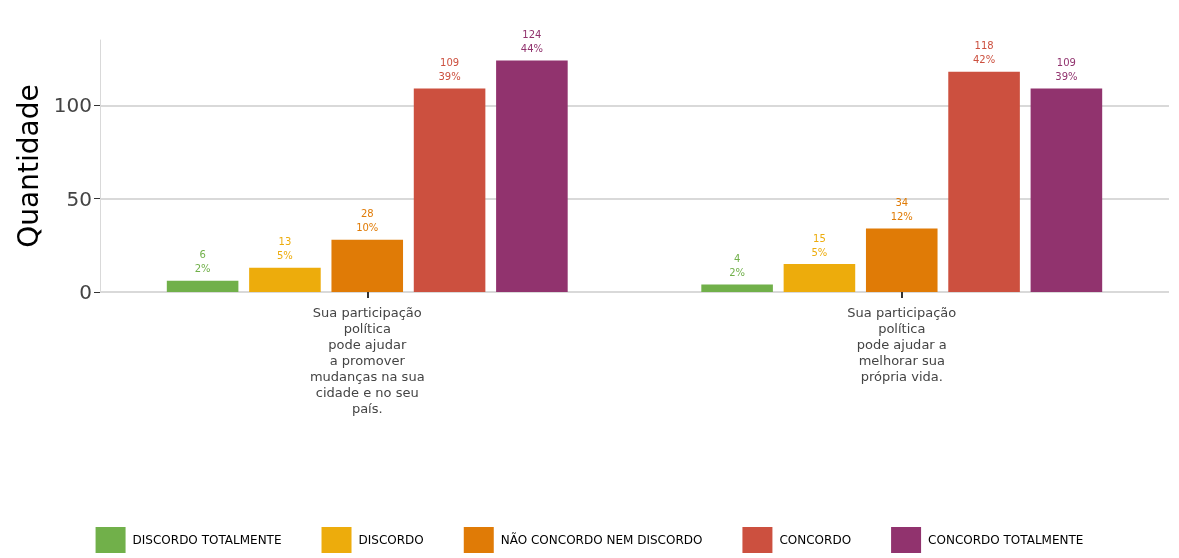 The height and width of the screenshot is (558, 1179). Describe the element at coordinates (79, 198) in the screenshot. I see `y-tick-label: 50` at that location.